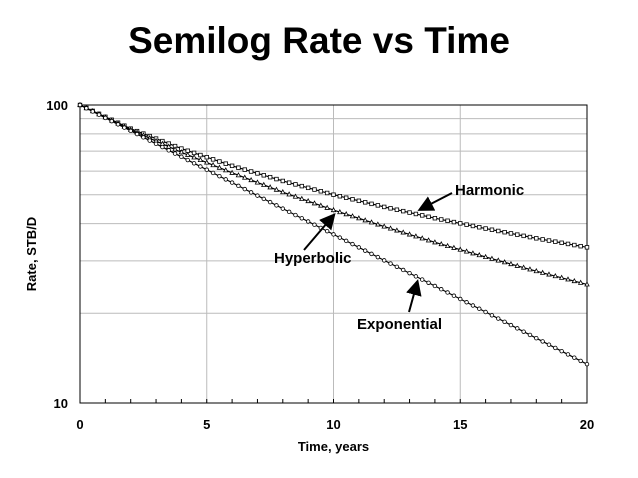 This screenshot has height=478, width=638. Describe the element at coordinates (57, 105) in the screenshot. I see `y-tick-label: 100` at that location.